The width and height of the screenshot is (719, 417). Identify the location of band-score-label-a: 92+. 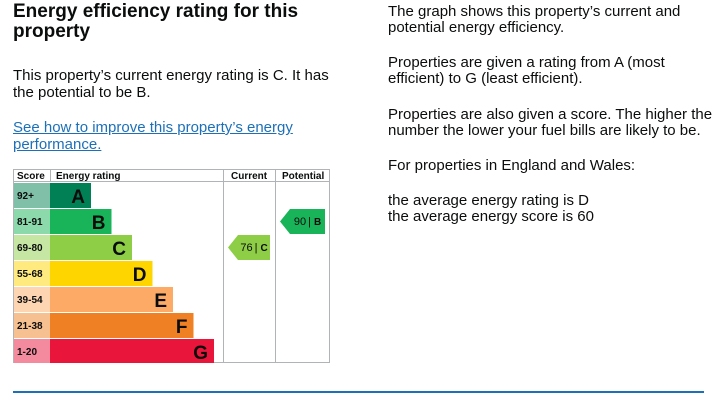
(25, 196).